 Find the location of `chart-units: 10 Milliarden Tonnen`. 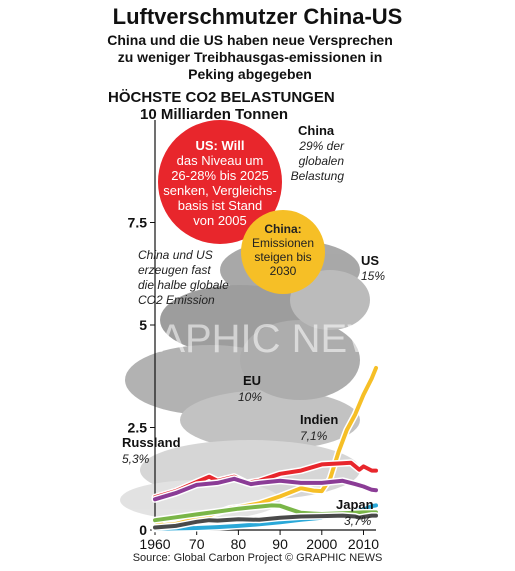

chart-units: 10 Milliarden Tonnen is located at coordinates (214, 114).